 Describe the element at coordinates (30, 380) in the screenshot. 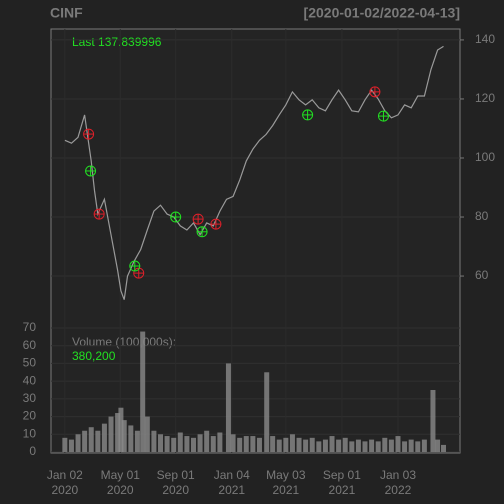

I see `y-tick-label: 40` at that location.